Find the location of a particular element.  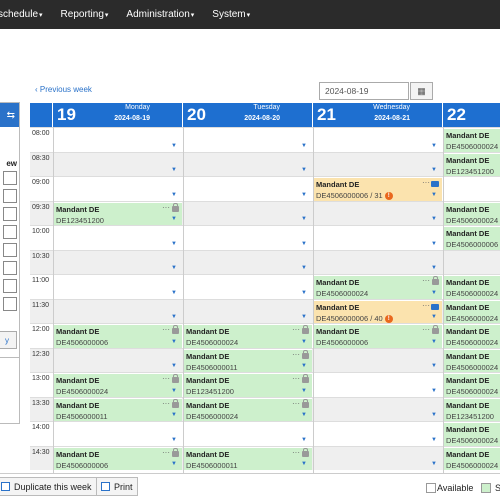

booking-slot: Mandant DE DE4506000006 / 31! ··· ▼ is located at coordinates (378, 189).